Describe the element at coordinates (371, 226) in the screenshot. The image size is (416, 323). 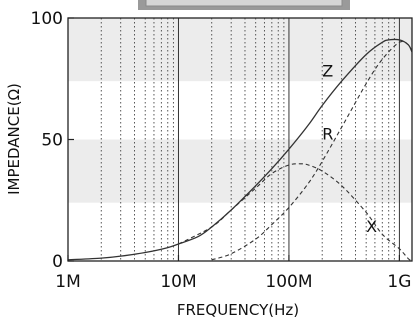
I see `series-label-x: X` at that location.